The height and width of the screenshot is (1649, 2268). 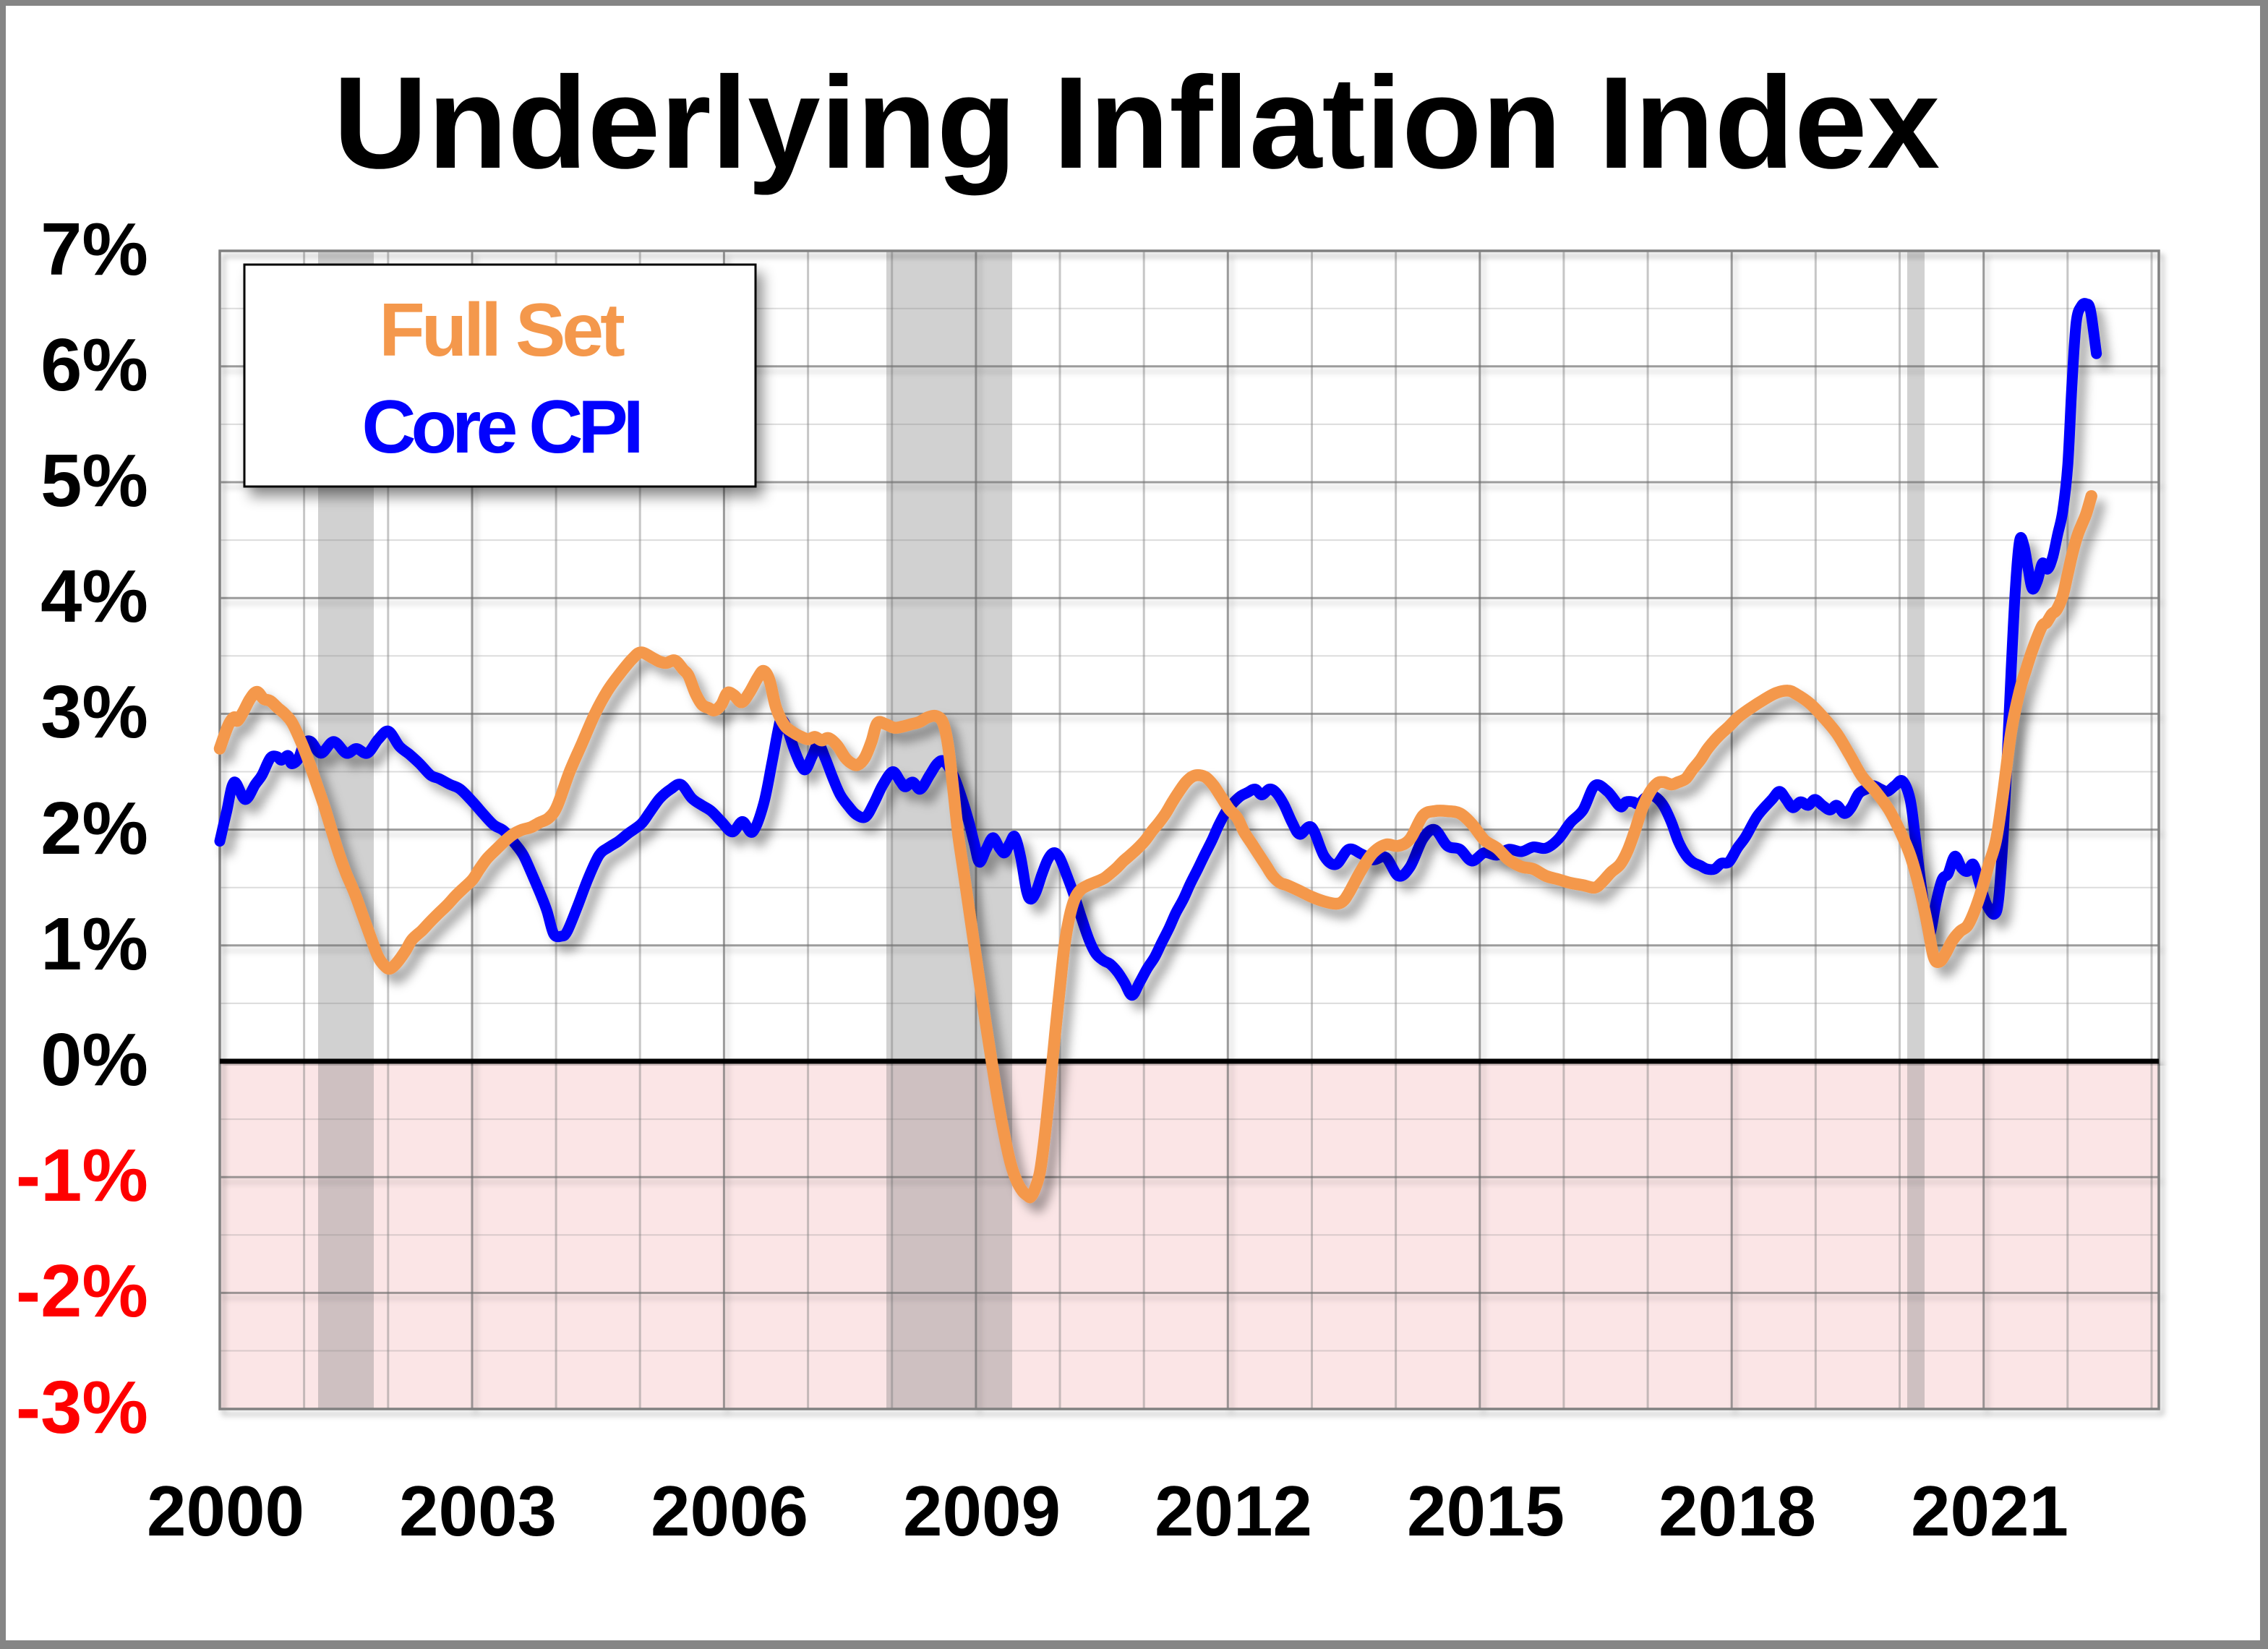 What do you see at coordinates (94, 828) in the screenshot?
I see `svg-text: 2%` at bounding box center [94, 828].